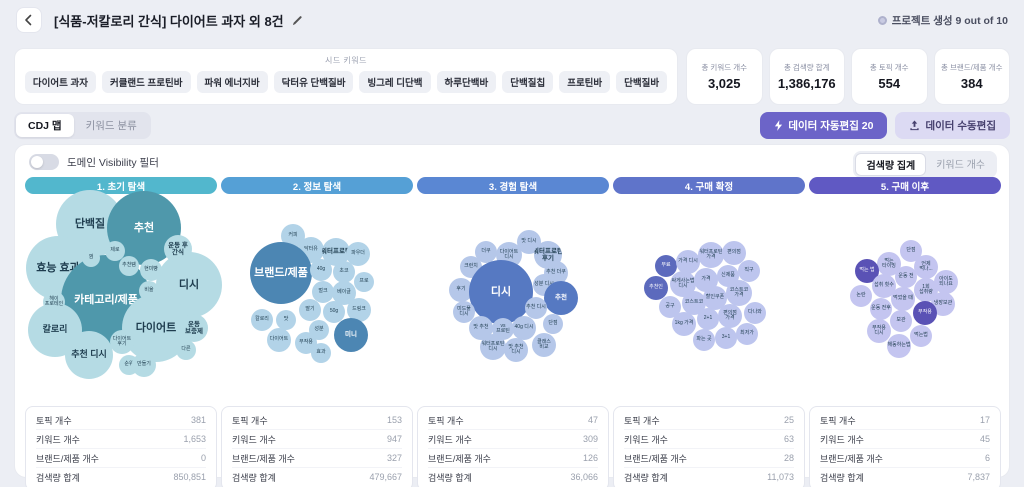 The height and width of the screenshot is (487, 1024). What do you see at coordinates (512, 125) in the screenshot?
I see `tabs-row: CDJ 맵 키워드 분류 데이터 자동편집 20 데이터 수동편집` at bounding box center [512, 125].